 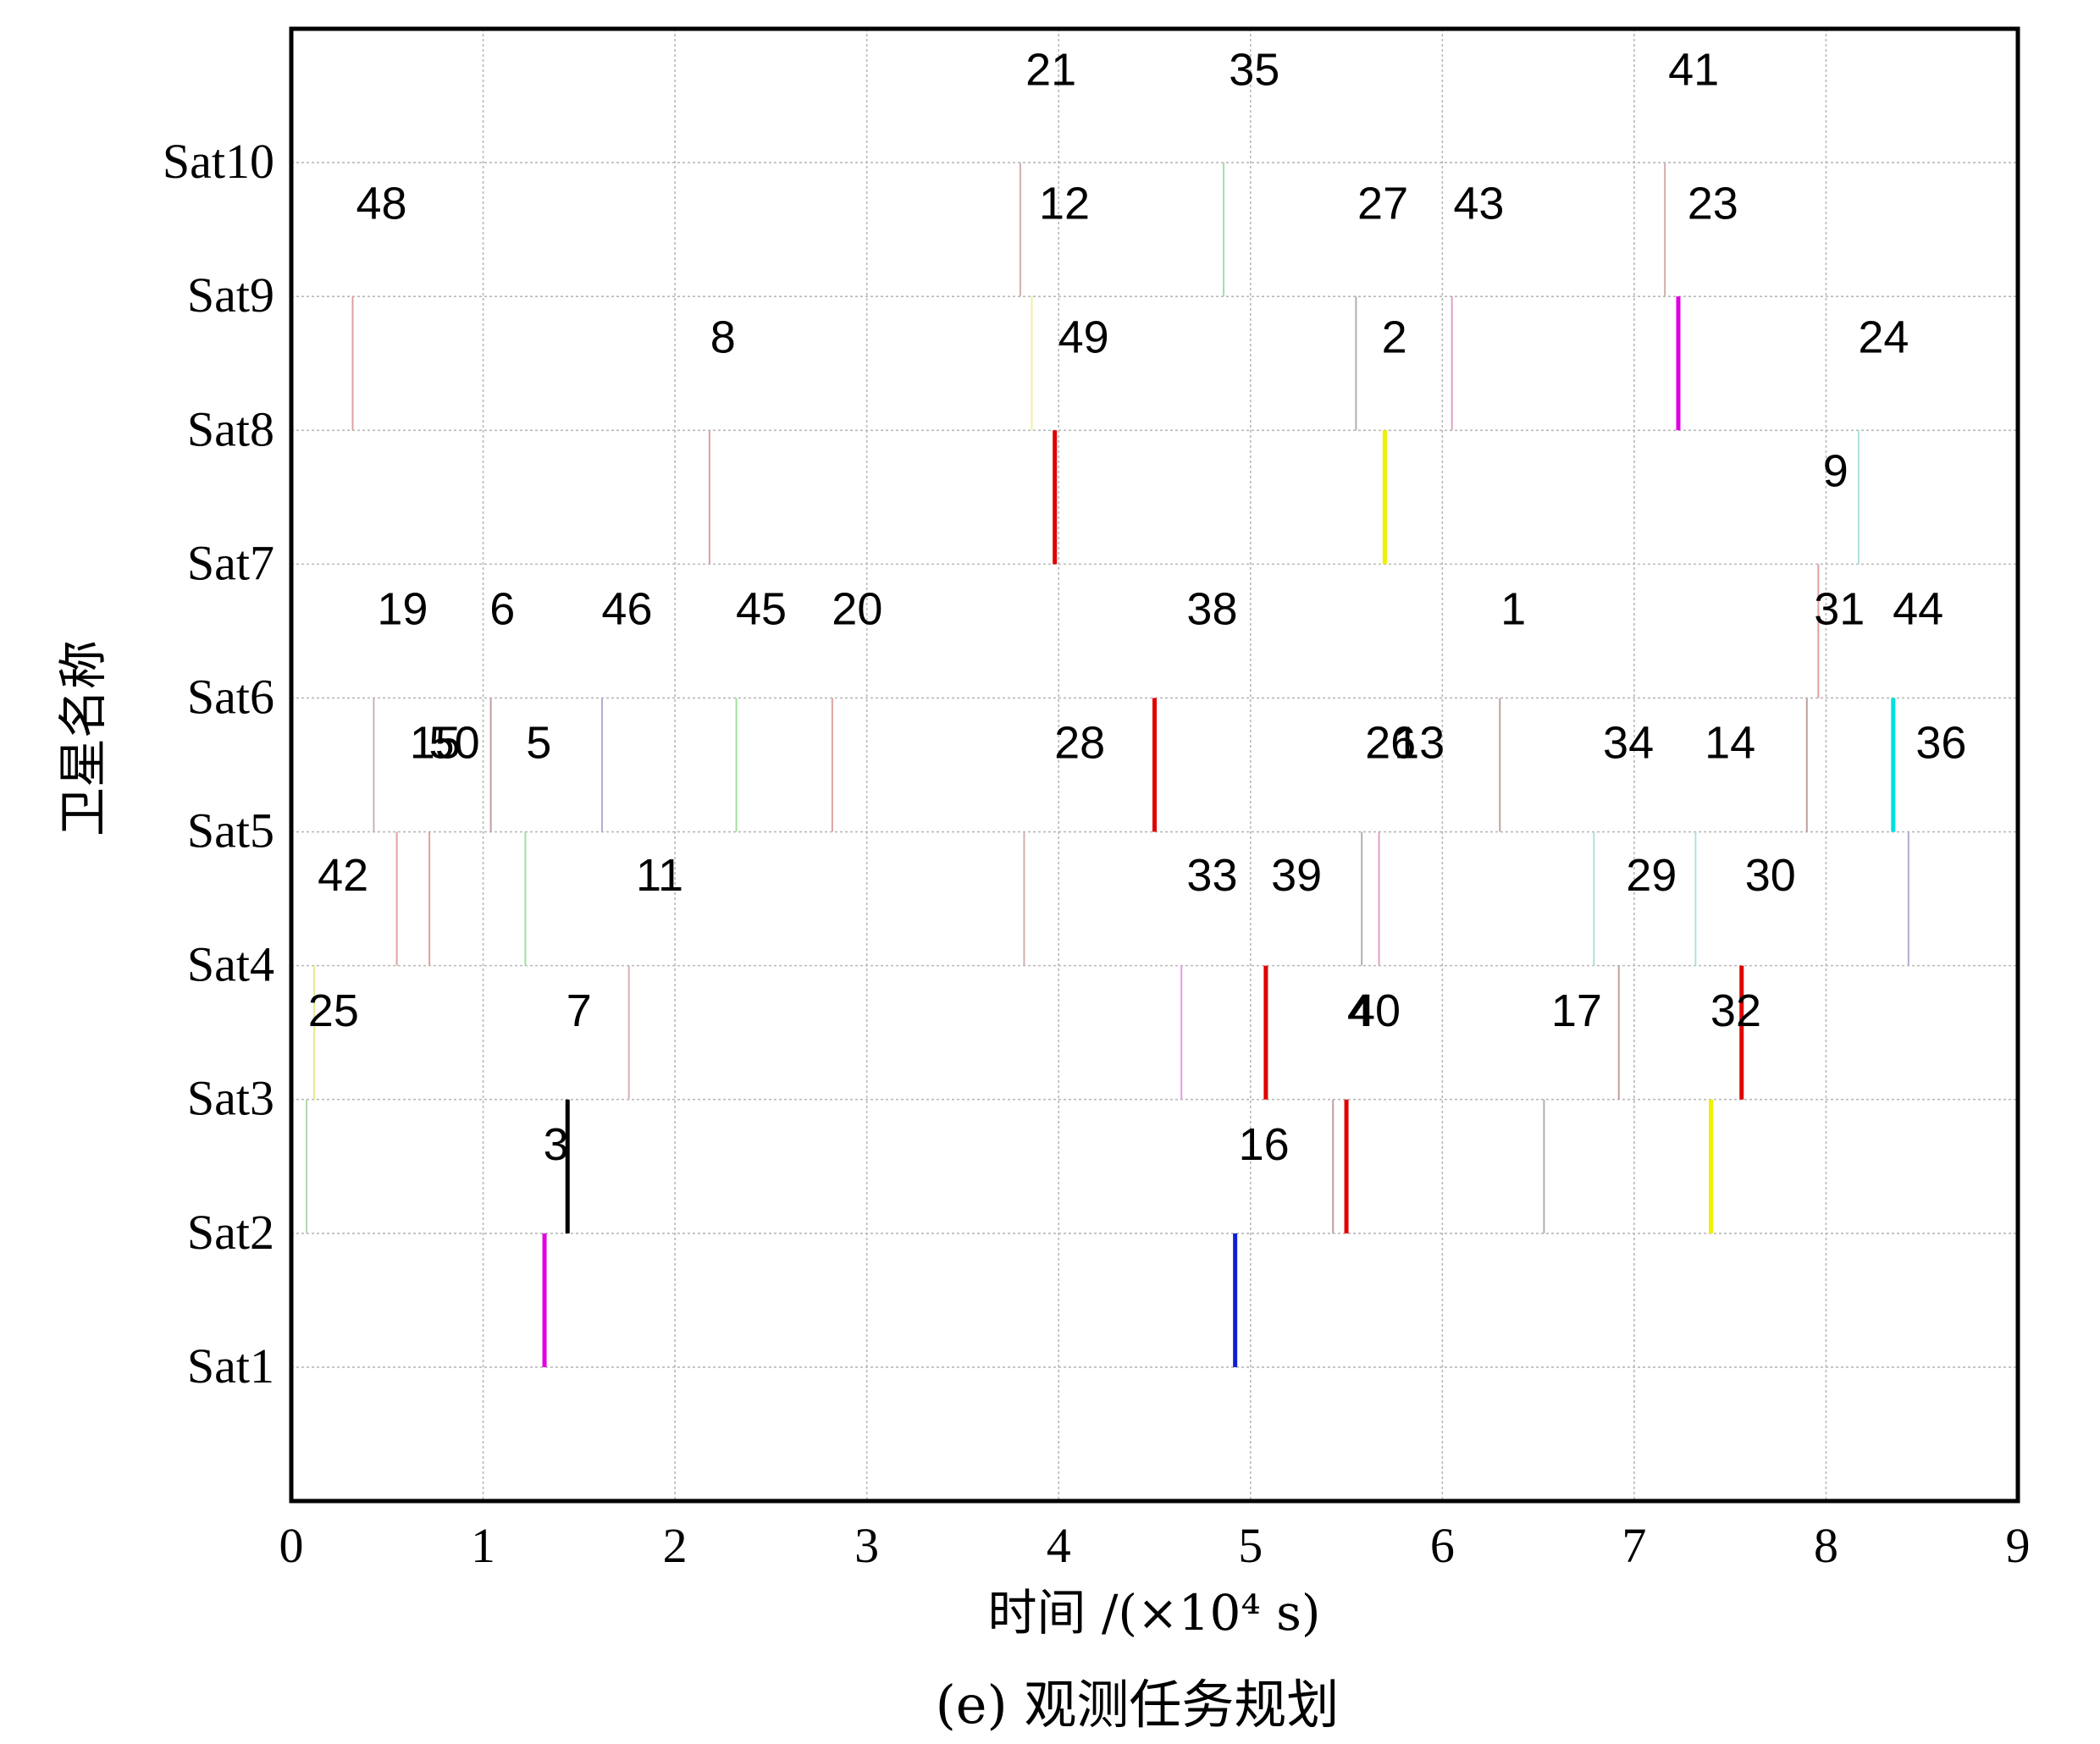 I want to click on y-tick-label: Sat4, so click(x=231, y=965).